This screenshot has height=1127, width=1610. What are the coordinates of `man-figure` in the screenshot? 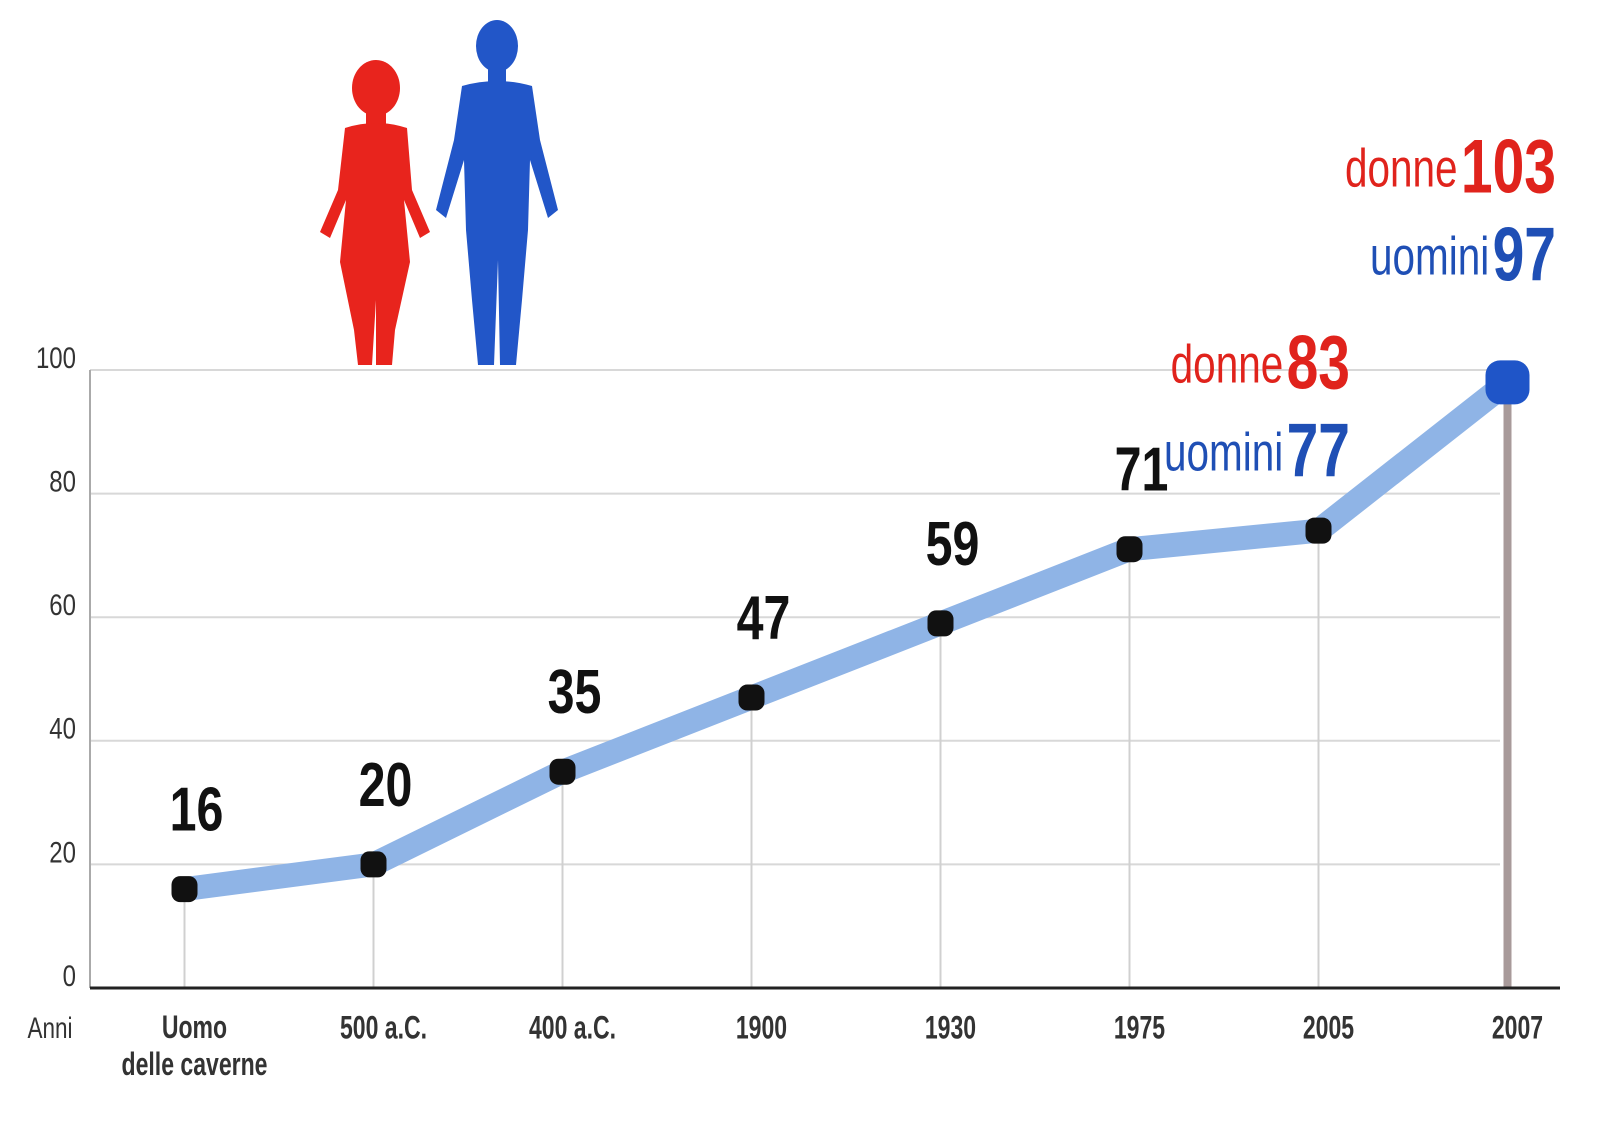 It's located at (497, 192).